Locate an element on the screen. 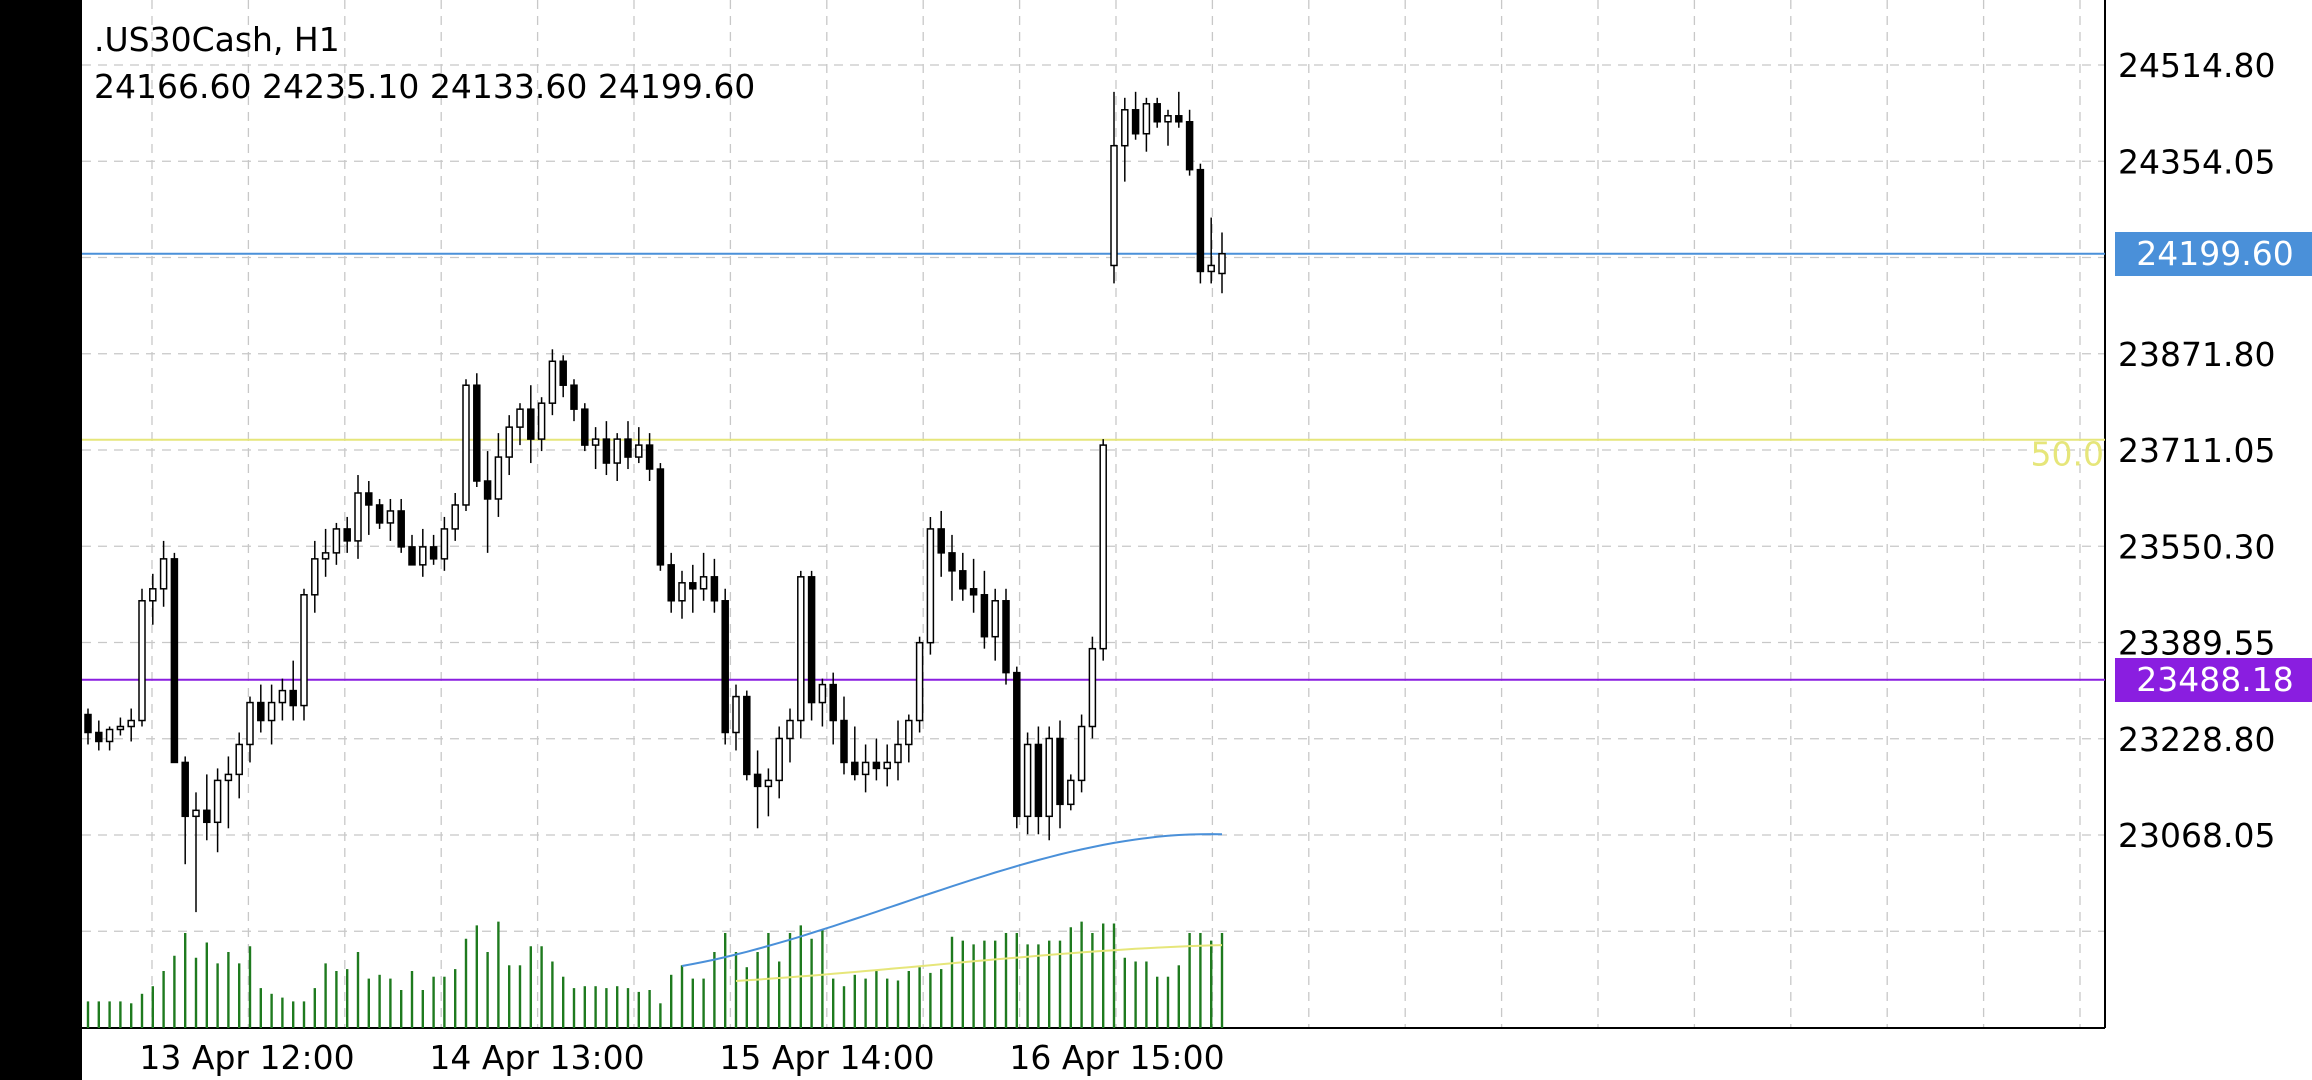  price-axis-label: 23068.05 is located at coordinates (2196, 835).